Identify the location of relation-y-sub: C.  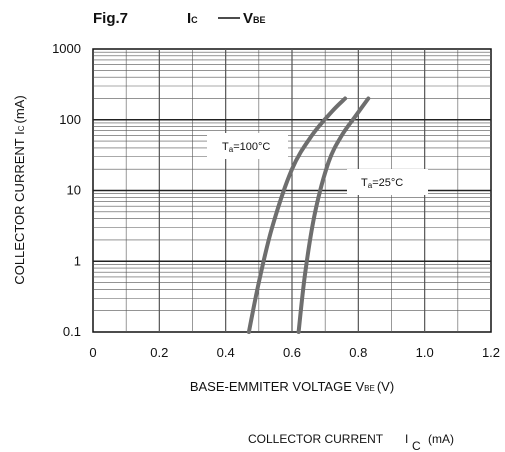
(194, 20).